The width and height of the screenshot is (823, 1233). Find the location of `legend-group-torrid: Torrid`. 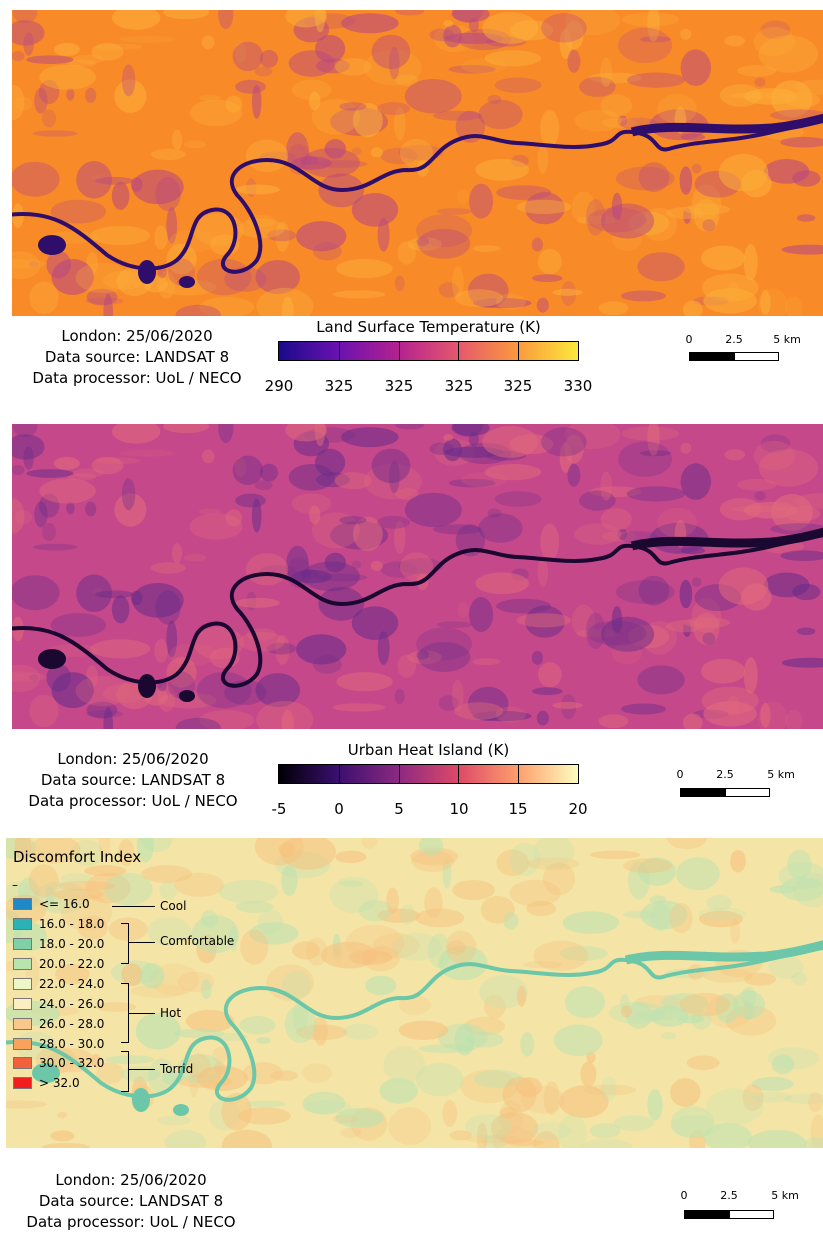

legend-group-torrid: Torrid is located at coordinates (176, 1069).